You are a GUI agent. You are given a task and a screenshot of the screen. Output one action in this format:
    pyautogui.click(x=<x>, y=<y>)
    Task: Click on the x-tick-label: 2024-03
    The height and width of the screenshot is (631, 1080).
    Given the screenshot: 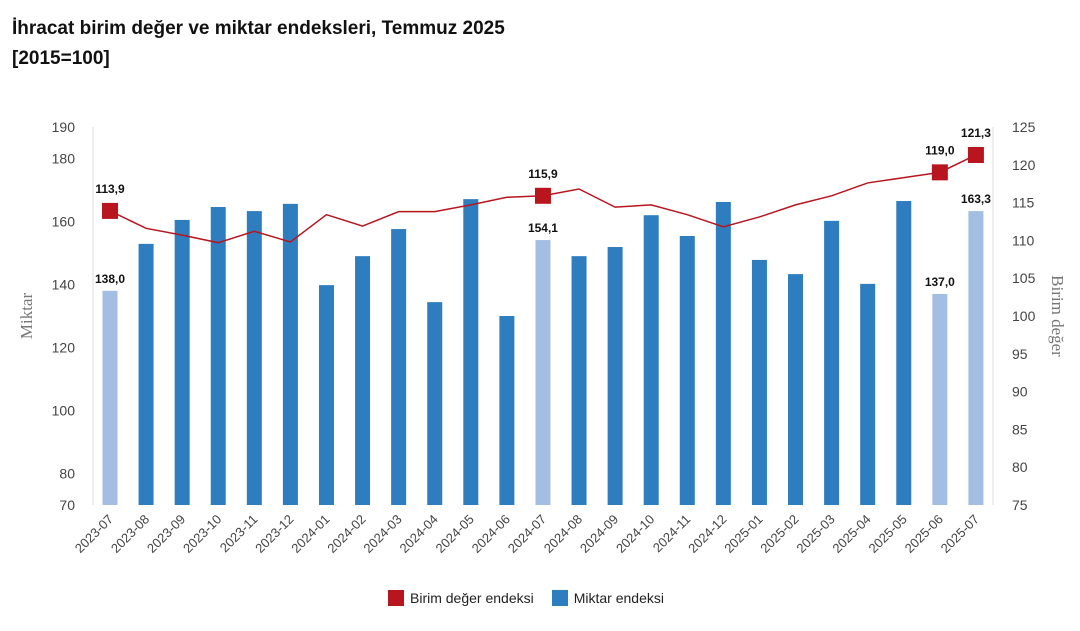 What is the action you would take?
    pyautogui.click(x=382, y=534)
    